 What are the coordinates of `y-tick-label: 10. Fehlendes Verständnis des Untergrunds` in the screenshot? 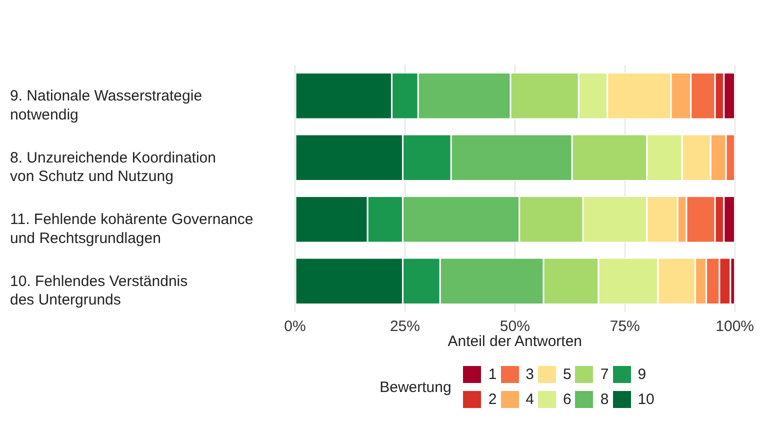 It's located at (99, 290).